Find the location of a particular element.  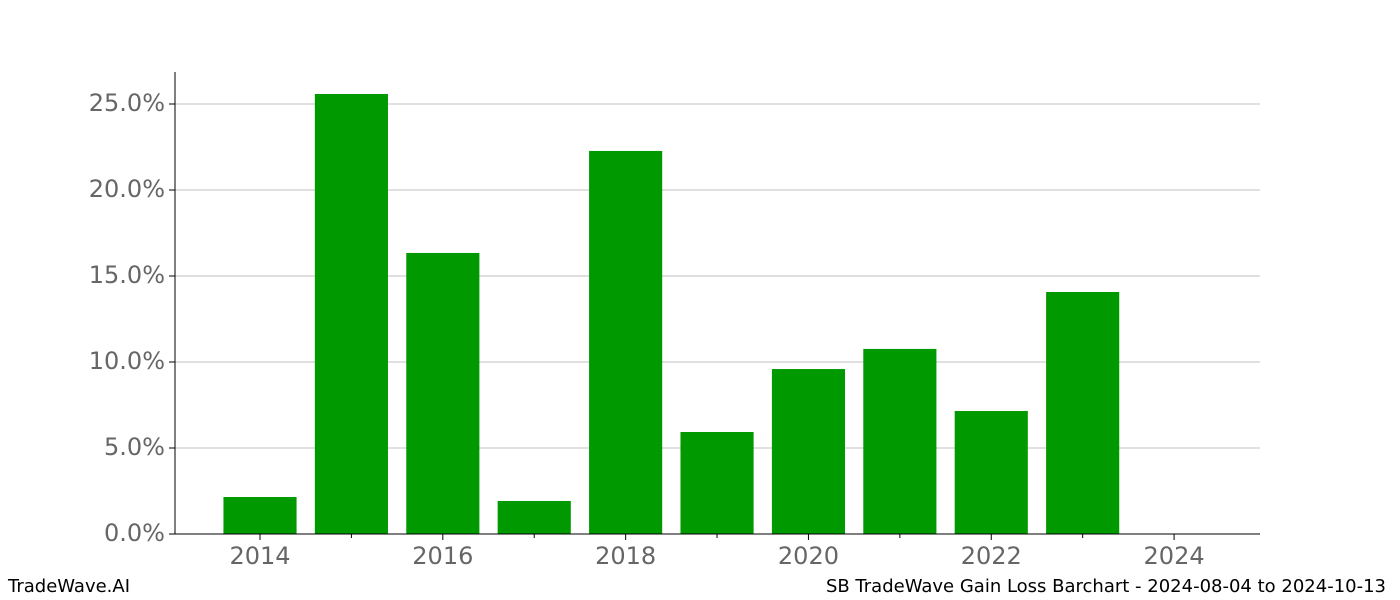

y-tick-label: 20.0% is located at coordinates (127, 189).